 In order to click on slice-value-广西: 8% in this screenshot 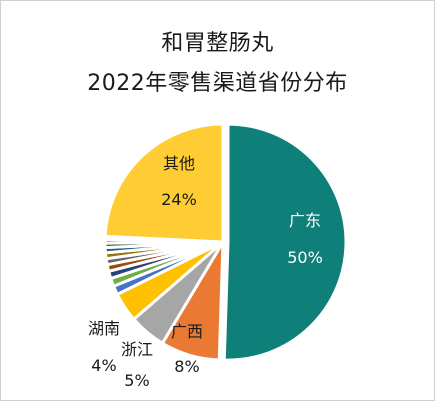, I will do `click(186, 366)`.